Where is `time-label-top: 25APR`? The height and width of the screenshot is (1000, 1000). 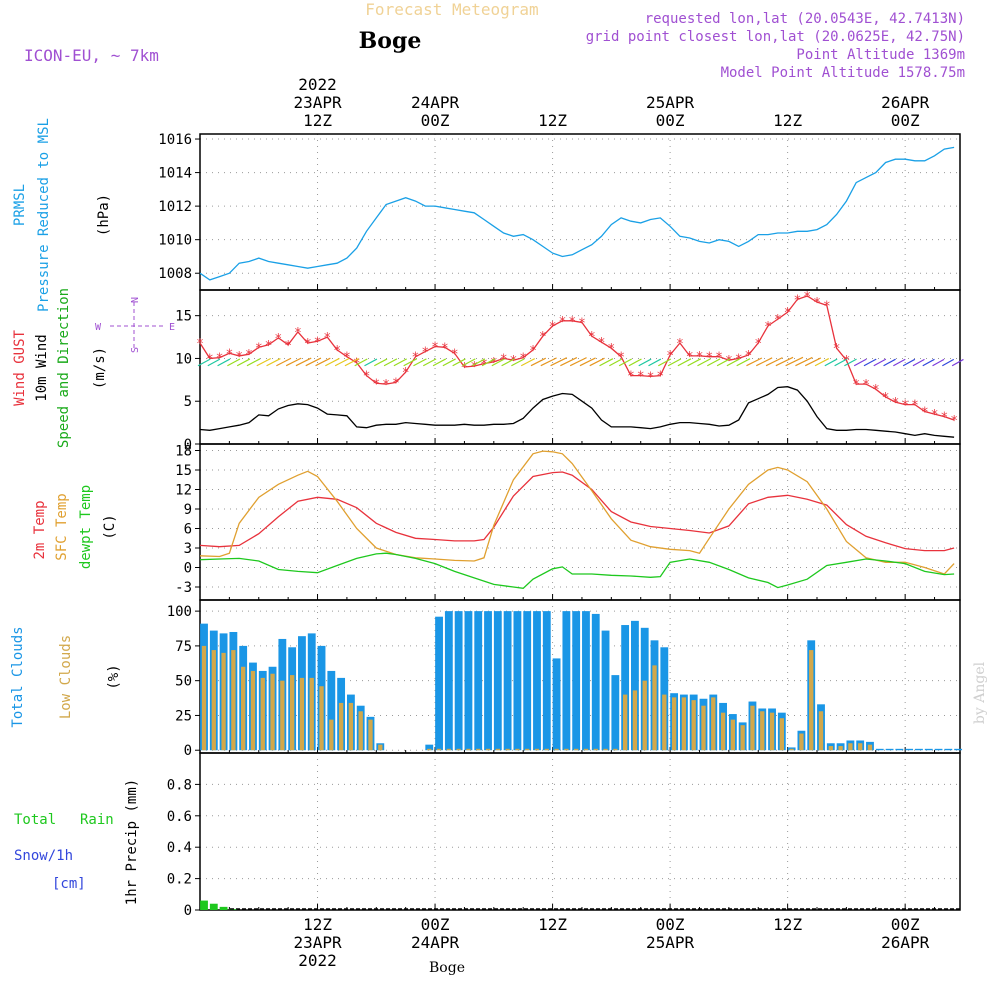 time-label-top: 25APR is located at coordinates (670, 102).